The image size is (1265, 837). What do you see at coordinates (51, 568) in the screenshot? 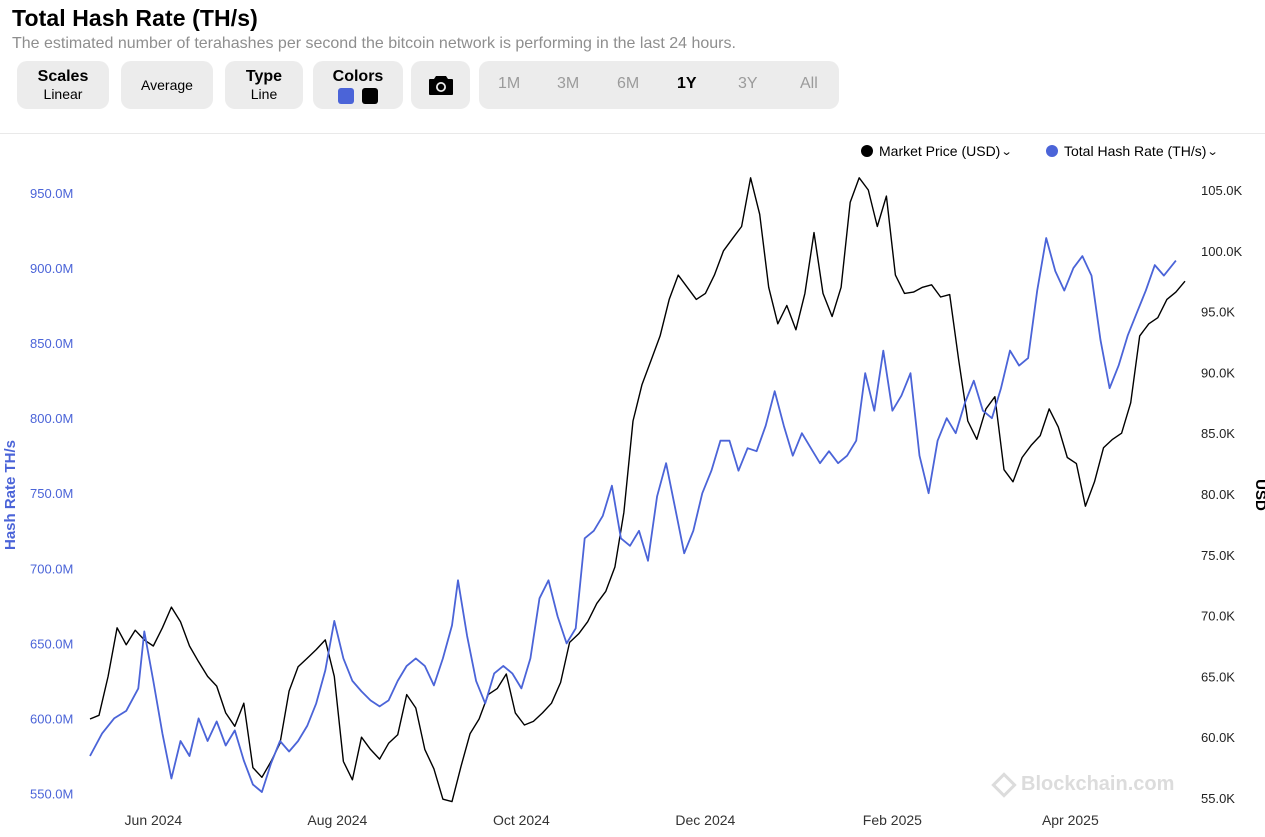
I see `left-axis-tick-label: 700.0M` at bounding box center [51, 568].